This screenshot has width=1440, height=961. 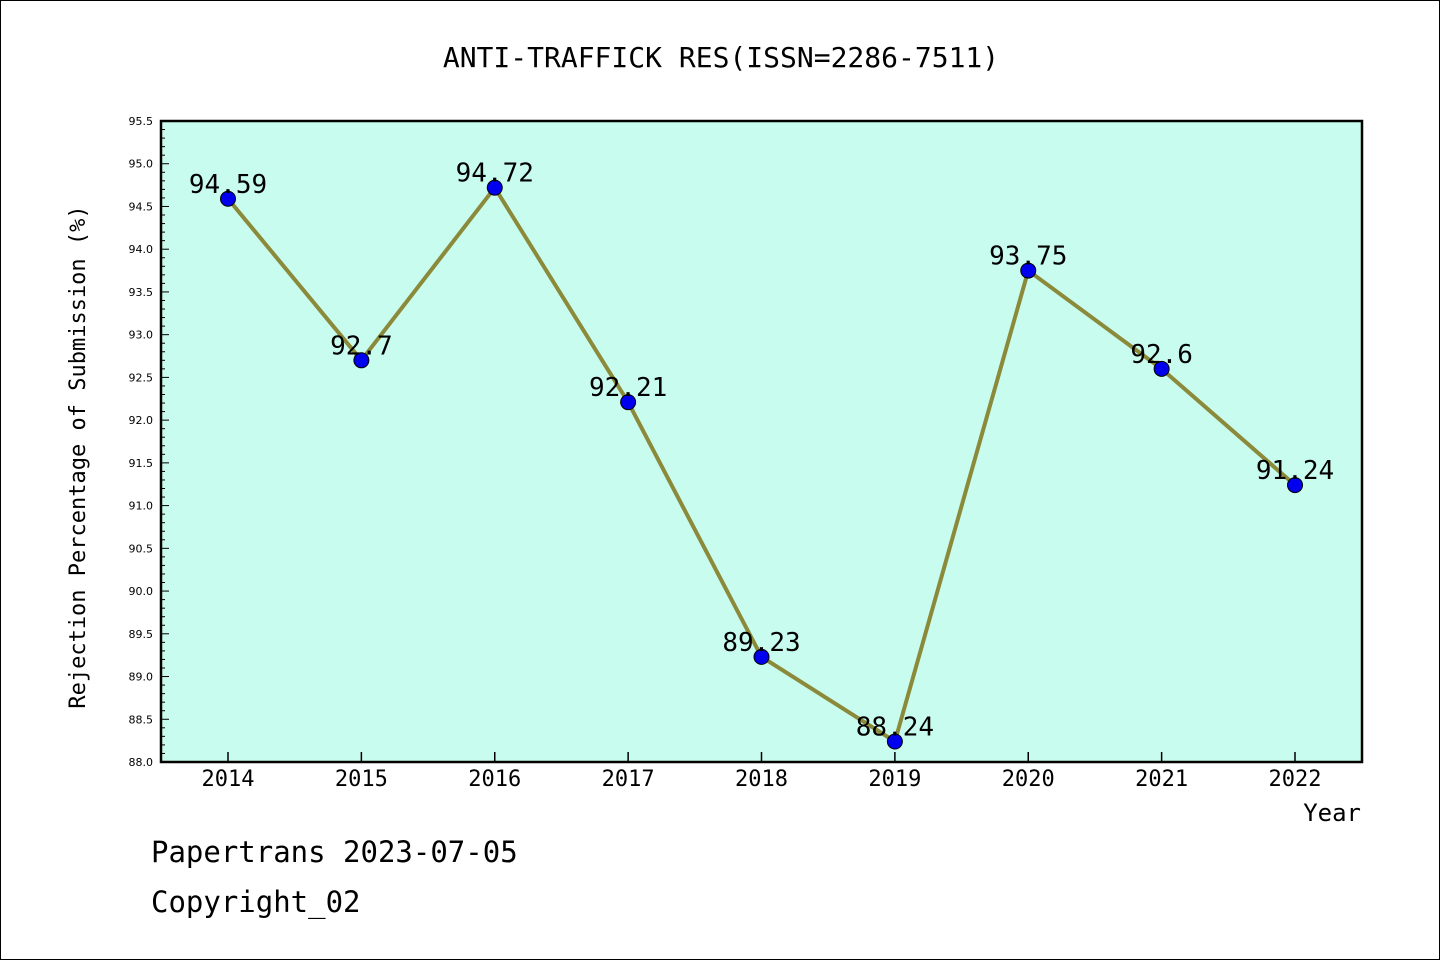 What do you see at coordinates (1161, 779) in the screenshot?
I see `x-tick-label: 2021` at bounding box center [1161, 779].